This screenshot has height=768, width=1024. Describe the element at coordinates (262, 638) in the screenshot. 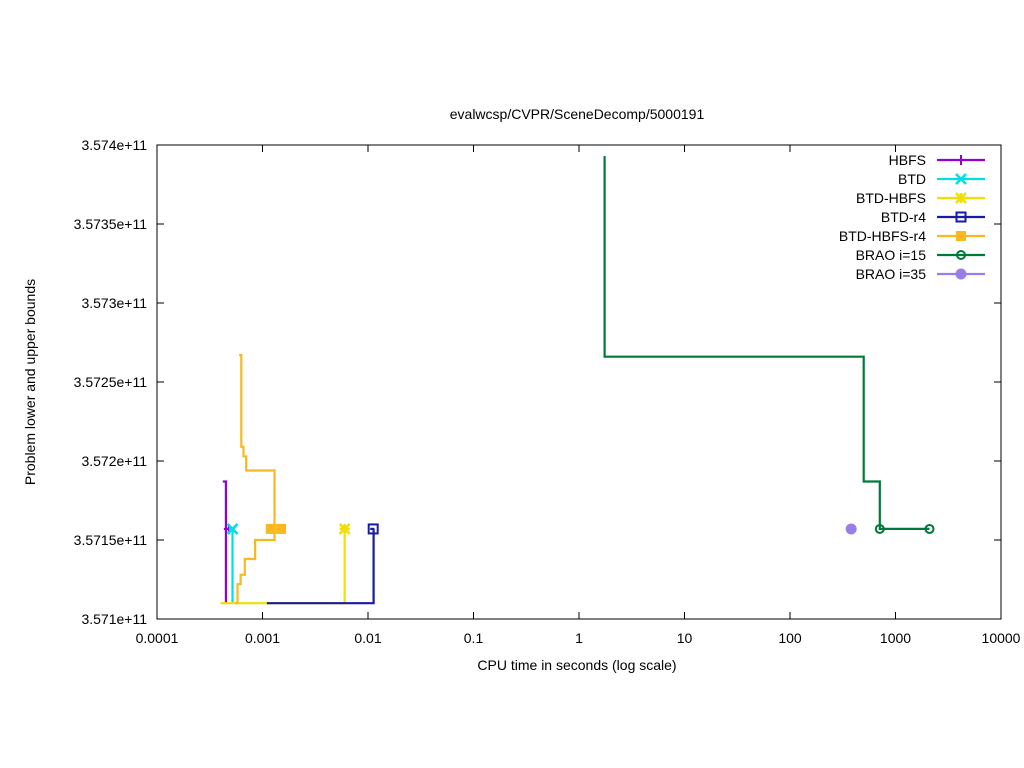

I see `x-tick-label: 0.001` at that location.